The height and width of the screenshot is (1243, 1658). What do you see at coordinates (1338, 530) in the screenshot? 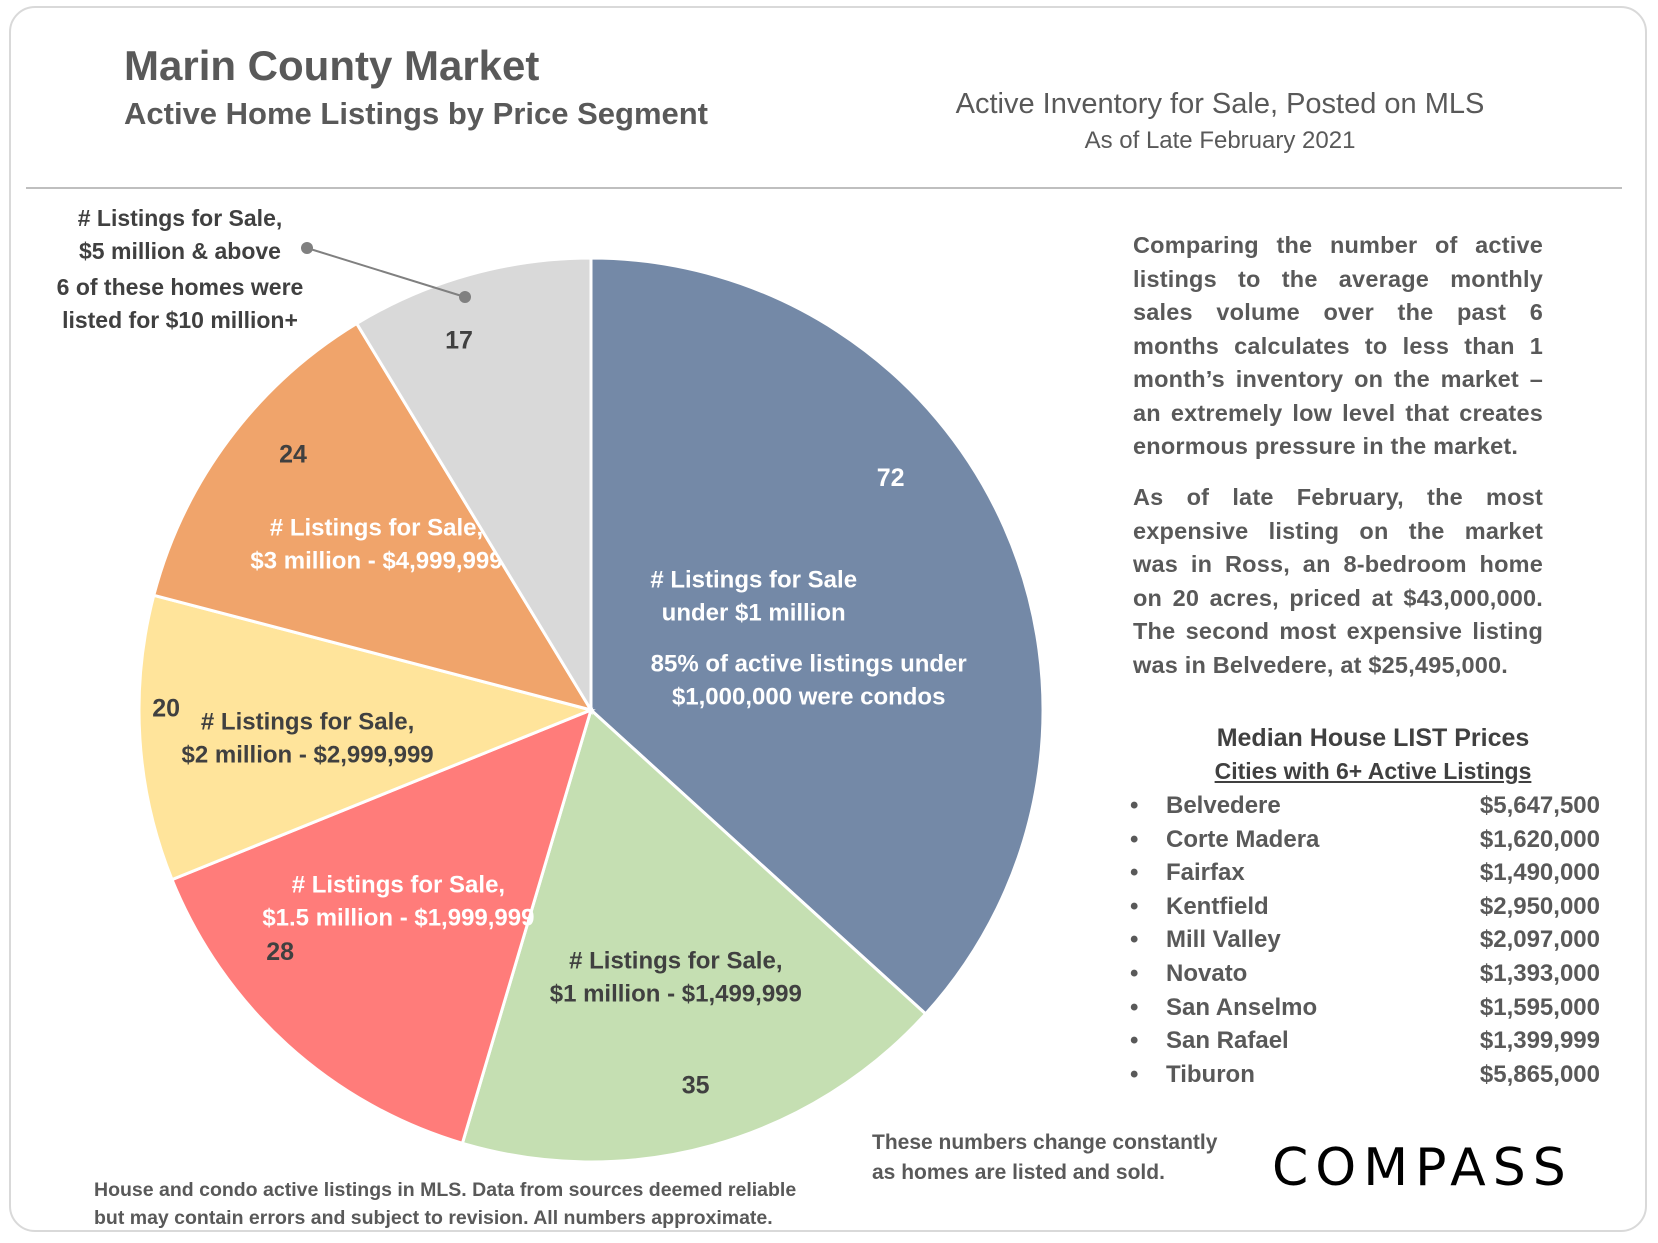
I see `paragraph-line: expensive listing on the market` at bounding box center [1338, 530].